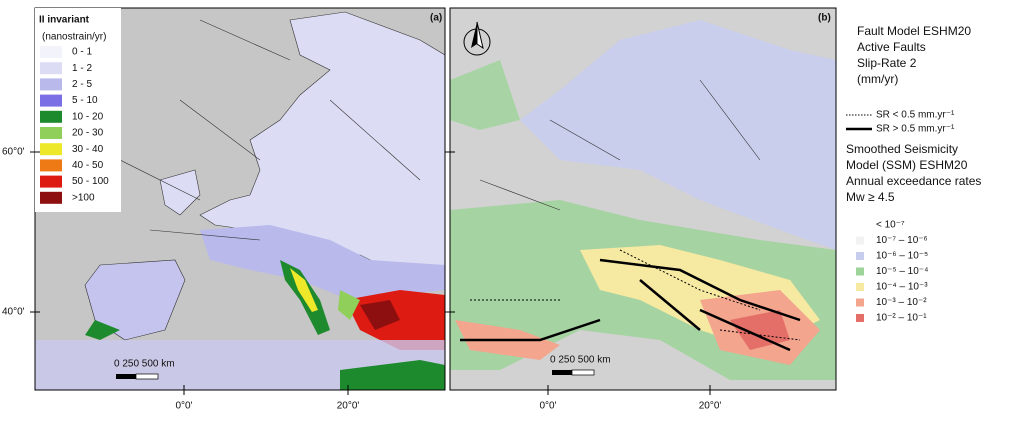 Image resolution: width=1012 pixels, height=425 pixels. What do you see at coordinates (870, 197) in the screenshot?
I see `legend-heading: Mw ≥ 4.5` at bounding box center [870, 197].